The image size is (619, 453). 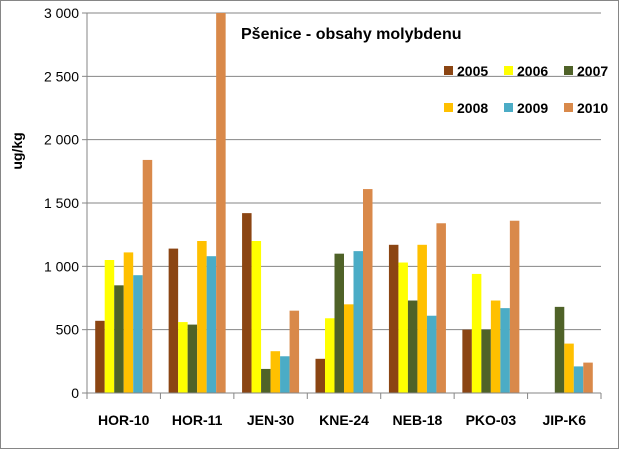 What do you see at coordinates (393, 318) in the screenshot?
I see `bar-neb-18-2005` at bounding box center [393, 318].